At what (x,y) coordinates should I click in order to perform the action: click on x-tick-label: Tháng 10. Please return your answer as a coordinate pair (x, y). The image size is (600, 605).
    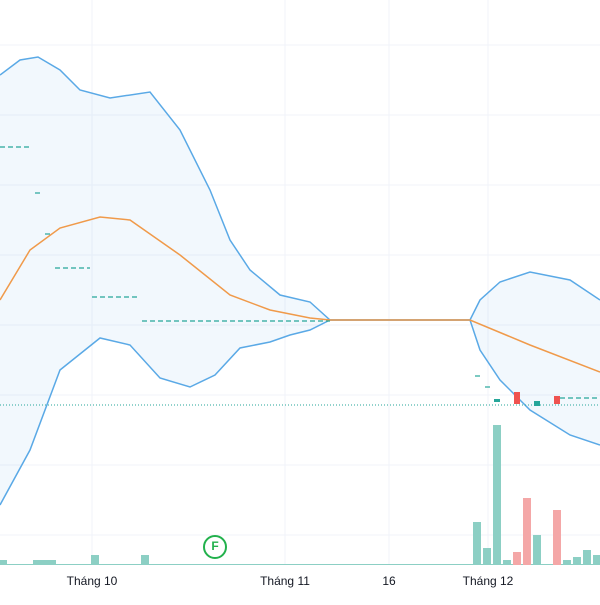
    Looking at the image, I should click on (92, 581).